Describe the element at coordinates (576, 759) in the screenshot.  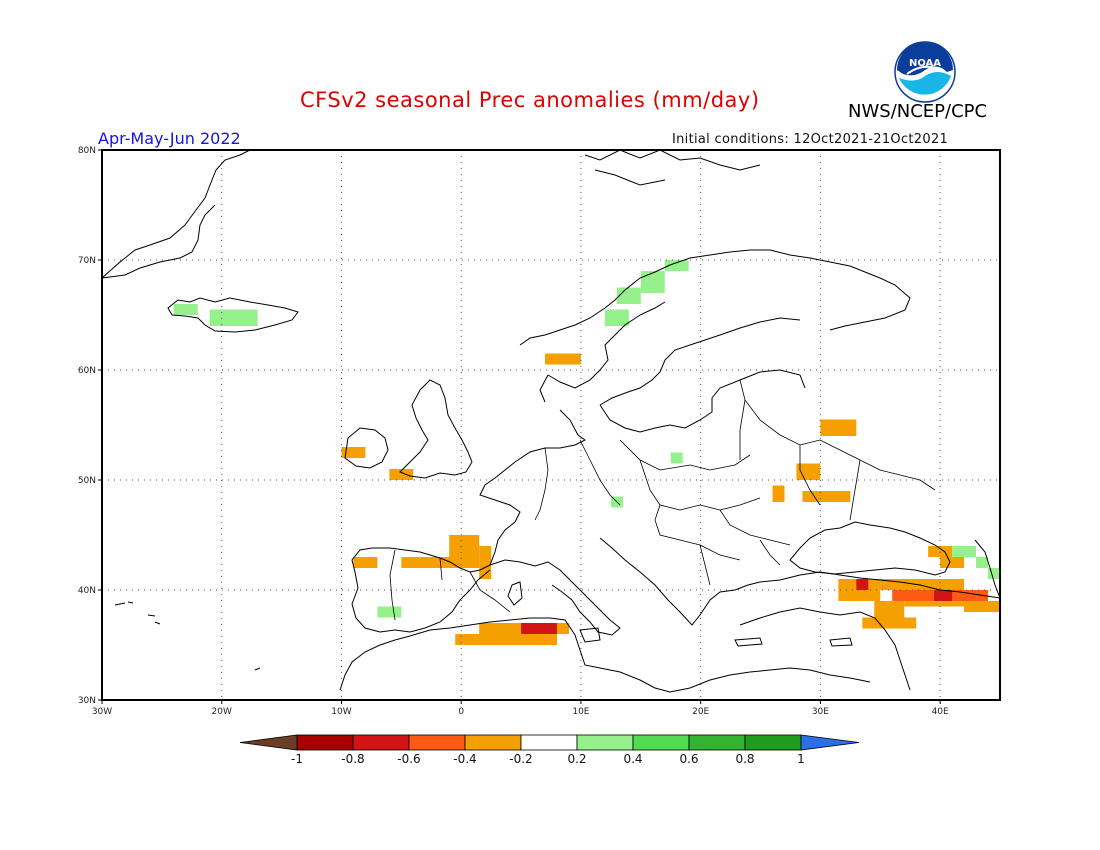
I see `colorbar-label: 0.2` at that location.